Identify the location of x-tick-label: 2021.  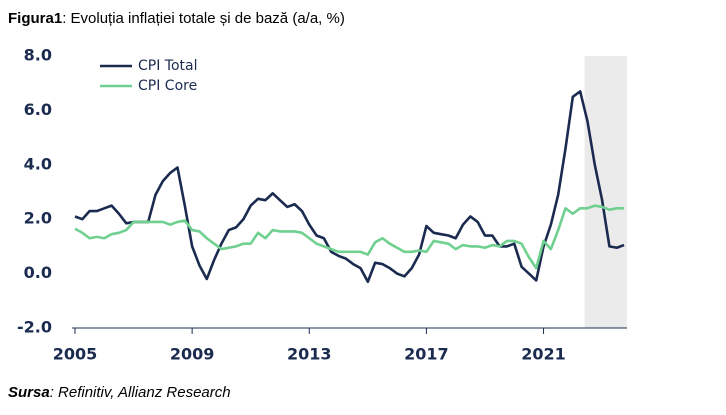
(543, 354).